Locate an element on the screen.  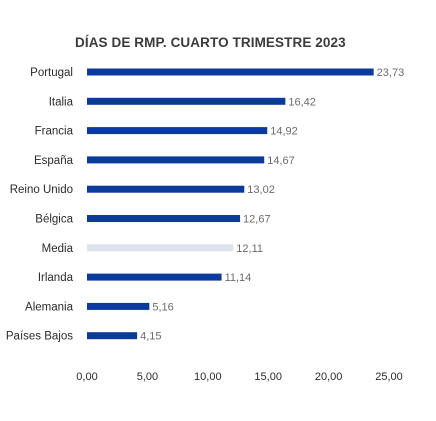
value-label-espana: 14,67 is located at coordinates (281, 161).